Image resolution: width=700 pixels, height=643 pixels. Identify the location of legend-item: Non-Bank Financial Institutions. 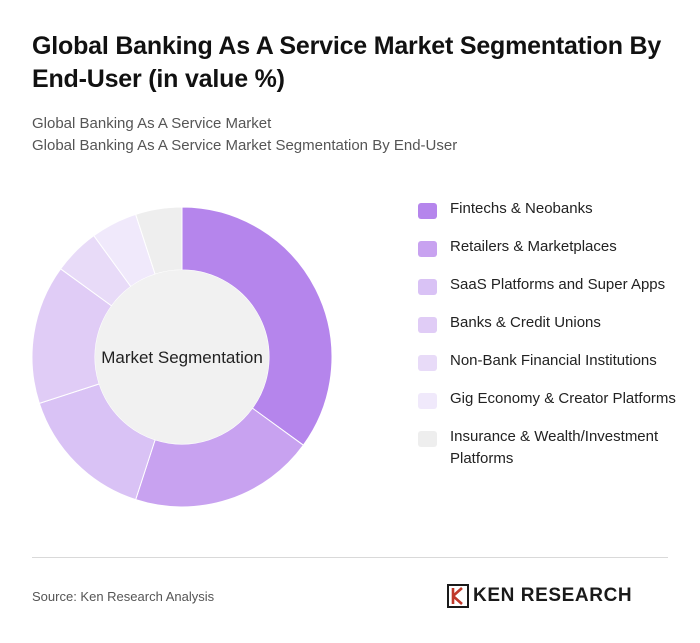
(553, 361).